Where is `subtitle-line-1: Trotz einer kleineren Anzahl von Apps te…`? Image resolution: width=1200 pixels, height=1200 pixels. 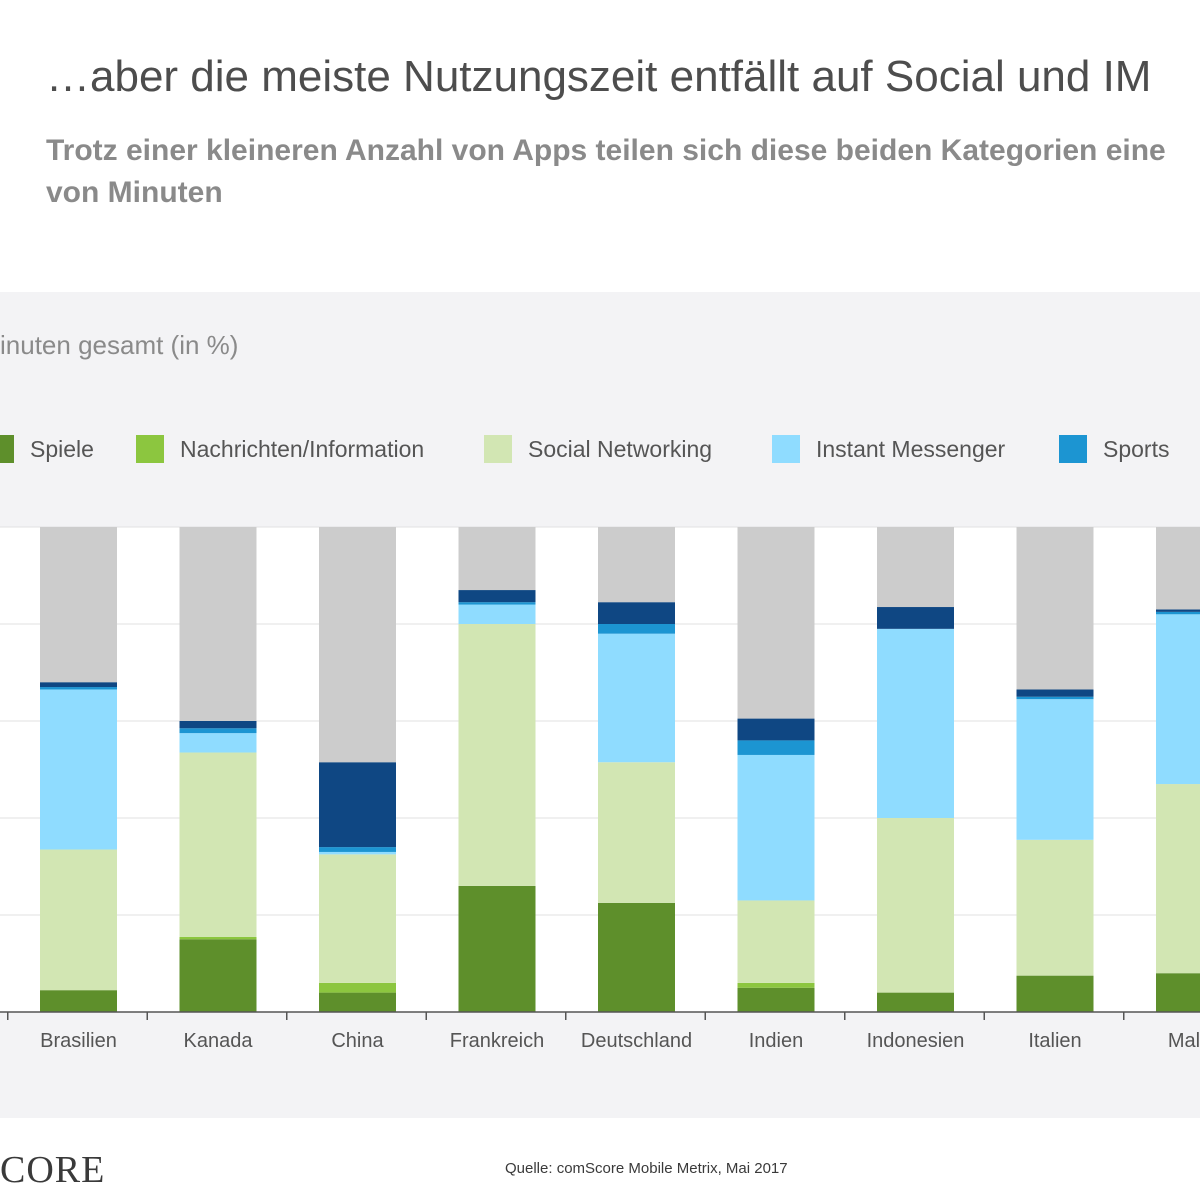 subtitle-line-1: Trotz einer kleineren Anzahl von Apps te… is located at coordinates (606, 150).